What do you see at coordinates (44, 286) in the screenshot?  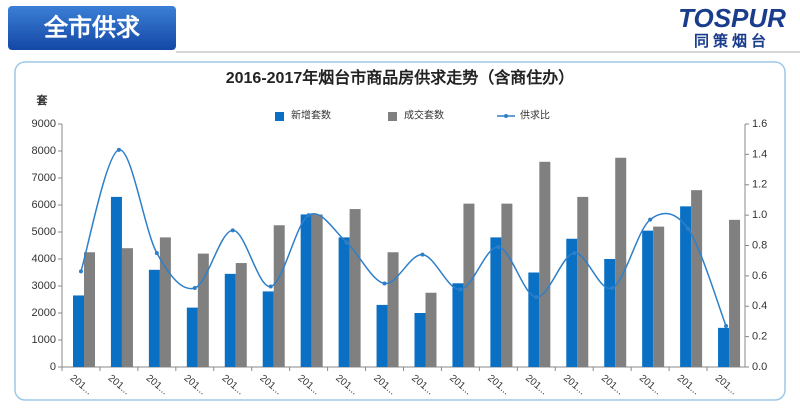 I see `y-tick-label: 3000` at bounding box center [44, 286].